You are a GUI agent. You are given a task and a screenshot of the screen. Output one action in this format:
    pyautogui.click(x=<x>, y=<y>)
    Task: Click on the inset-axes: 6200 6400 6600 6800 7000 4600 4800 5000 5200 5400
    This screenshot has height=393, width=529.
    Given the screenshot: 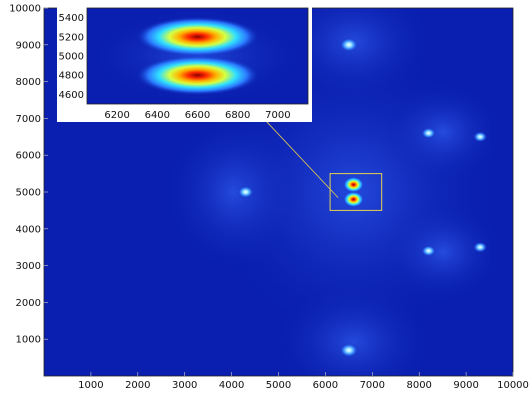 What is the action you would take?
    pyautogui.click(x=184, y=64)
    